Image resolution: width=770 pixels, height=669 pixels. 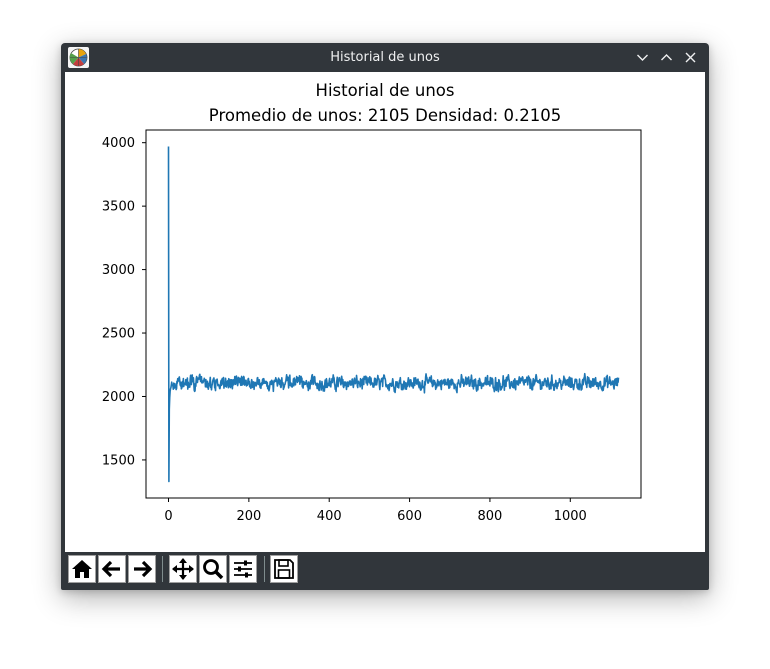 What do you see at coordinates (490, 516) in the screenshot?
I see `x-tick-label: 800` at bounding box center [490, 516].